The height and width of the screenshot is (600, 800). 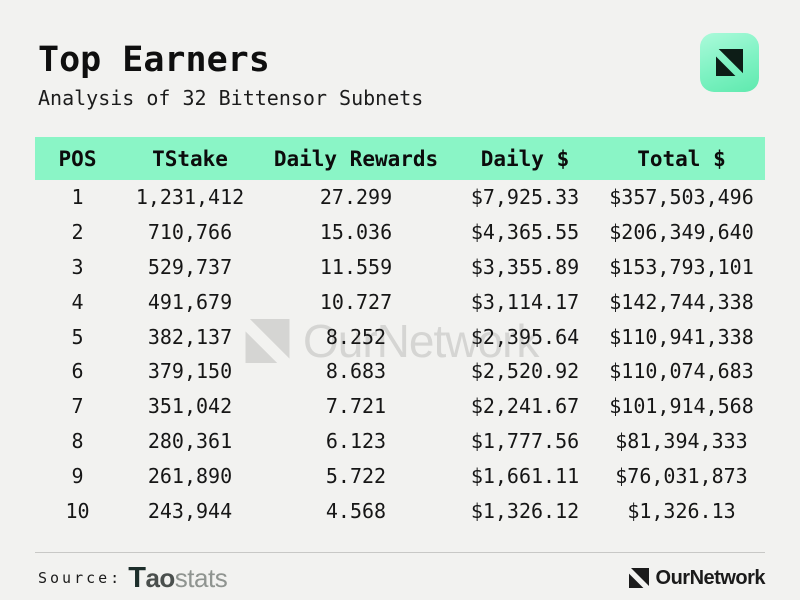 I want to click on table-cell: 7.721, so click(x=356, y=406).